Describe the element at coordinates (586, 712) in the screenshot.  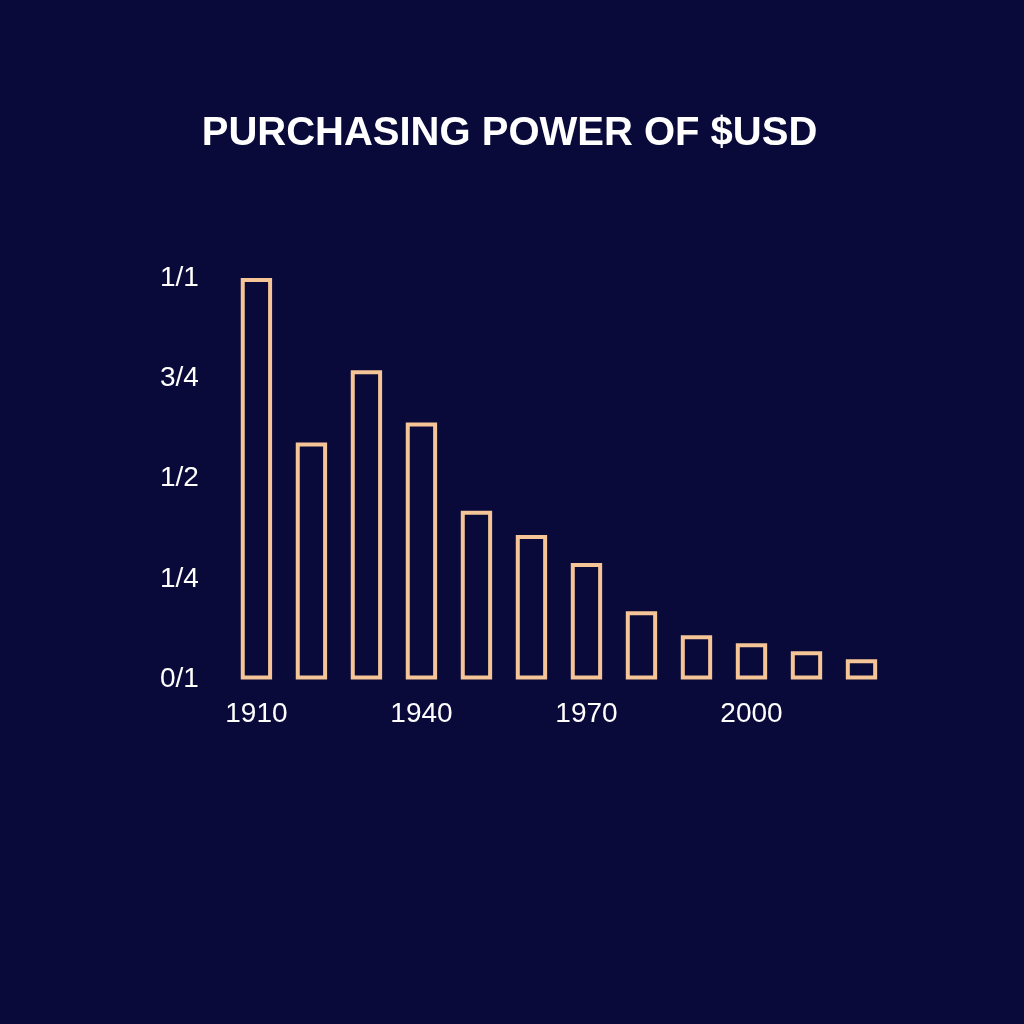
I see `x-tick-label: 1970` at that location.